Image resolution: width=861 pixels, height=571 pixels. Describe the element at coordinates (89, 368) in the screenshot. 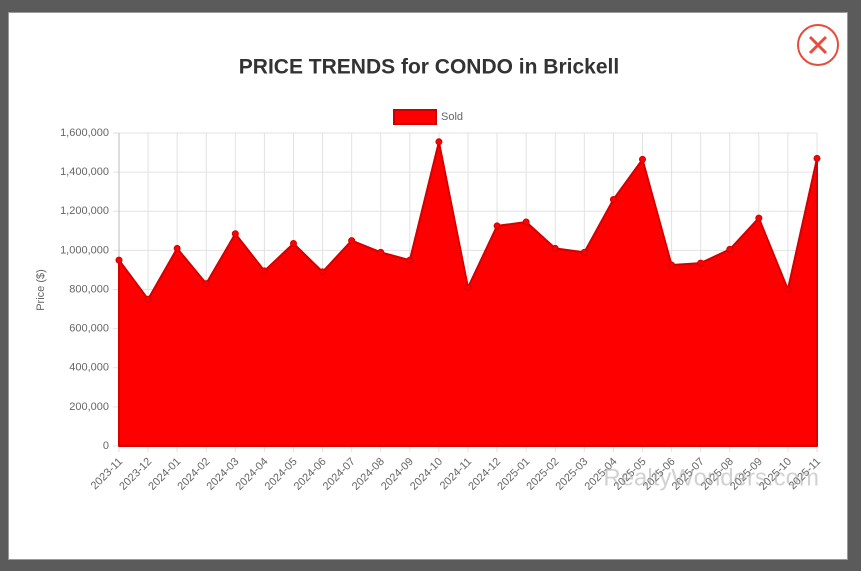

I see `y-tick-label: 400,000` at that location.